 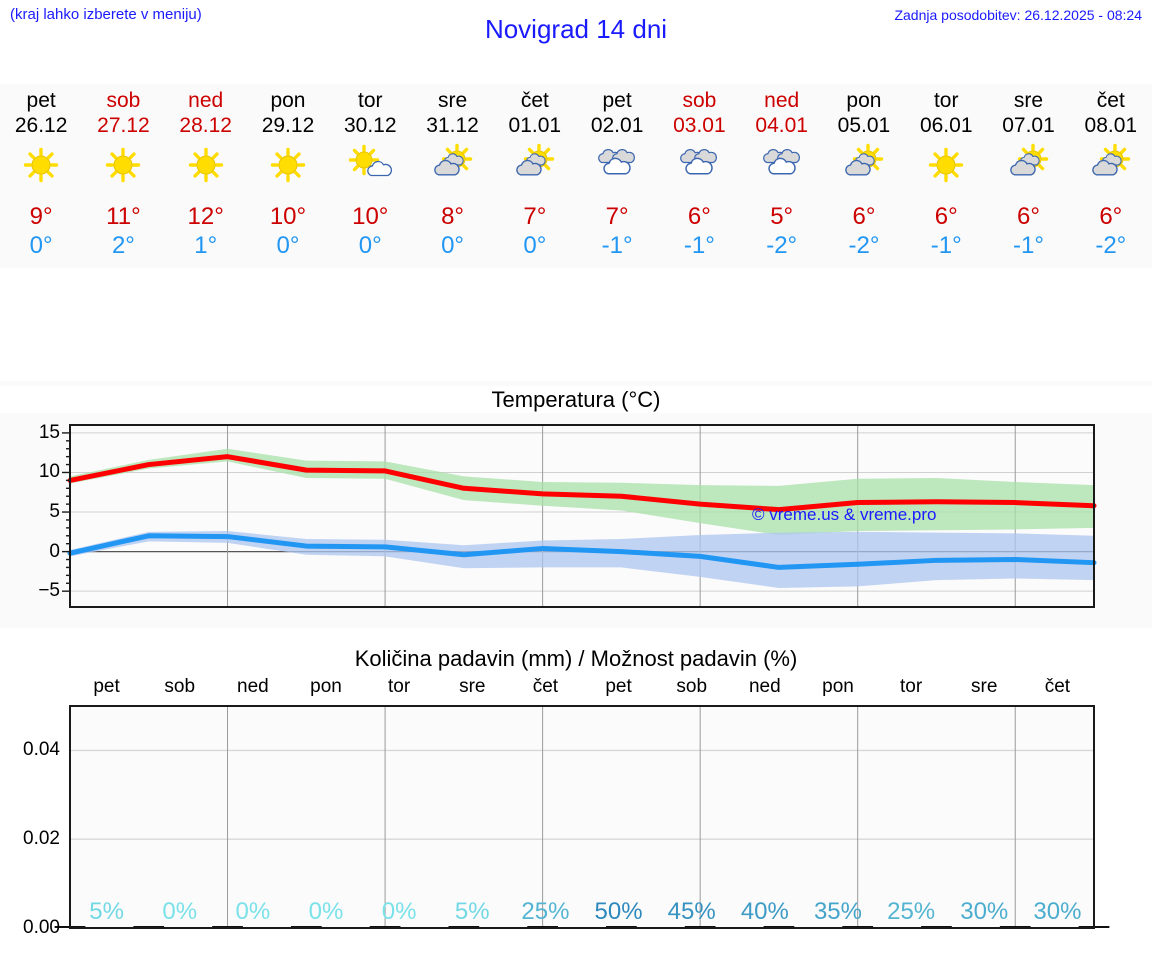 What do you see at coordinates (946, 125) in the screenshot?
I see `day-date: 06.01` at bounding box center [946, 125].